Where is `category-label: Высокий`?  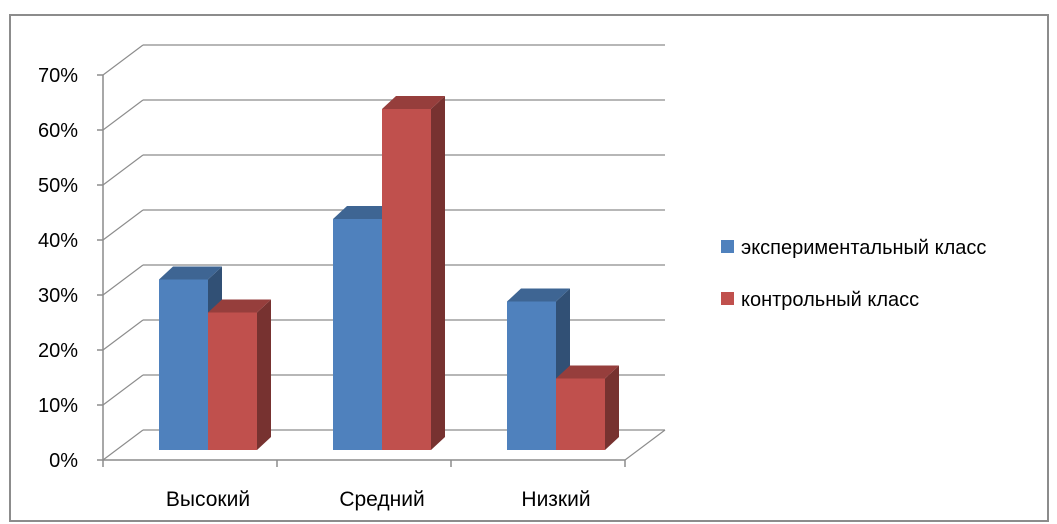 category-label: Высокий is located at coordinates (208, 499).